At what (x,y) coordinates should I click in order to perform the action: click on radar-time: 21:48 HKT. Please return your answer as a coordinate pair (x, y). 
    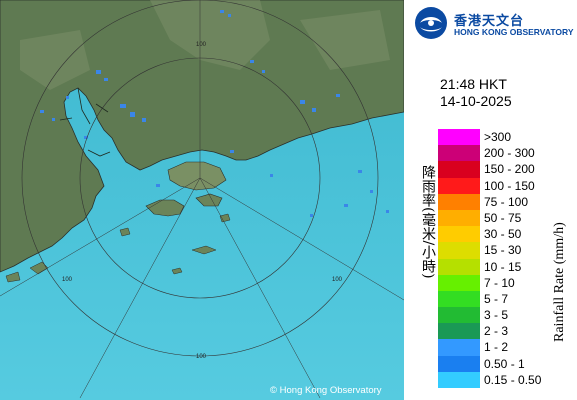
    Looking at the image, I should click on (473, 84).